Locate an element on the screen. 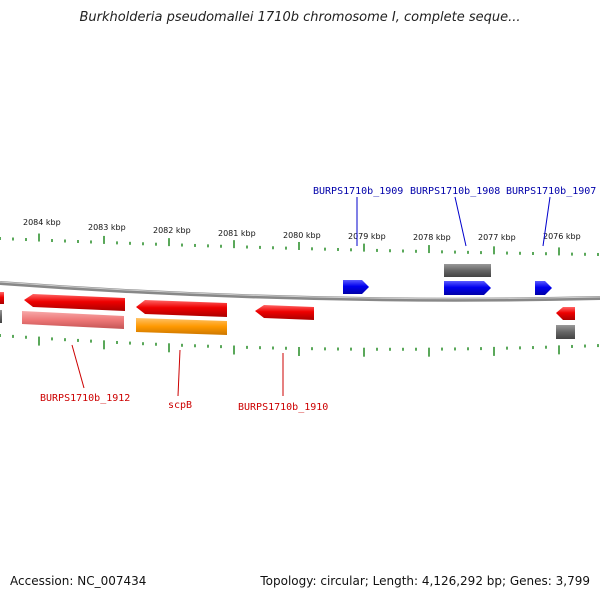  reverse-gene-labels: BURPS1710b_1912 scpB BURPS1710b_1910 is located at coordinates (184, 403).